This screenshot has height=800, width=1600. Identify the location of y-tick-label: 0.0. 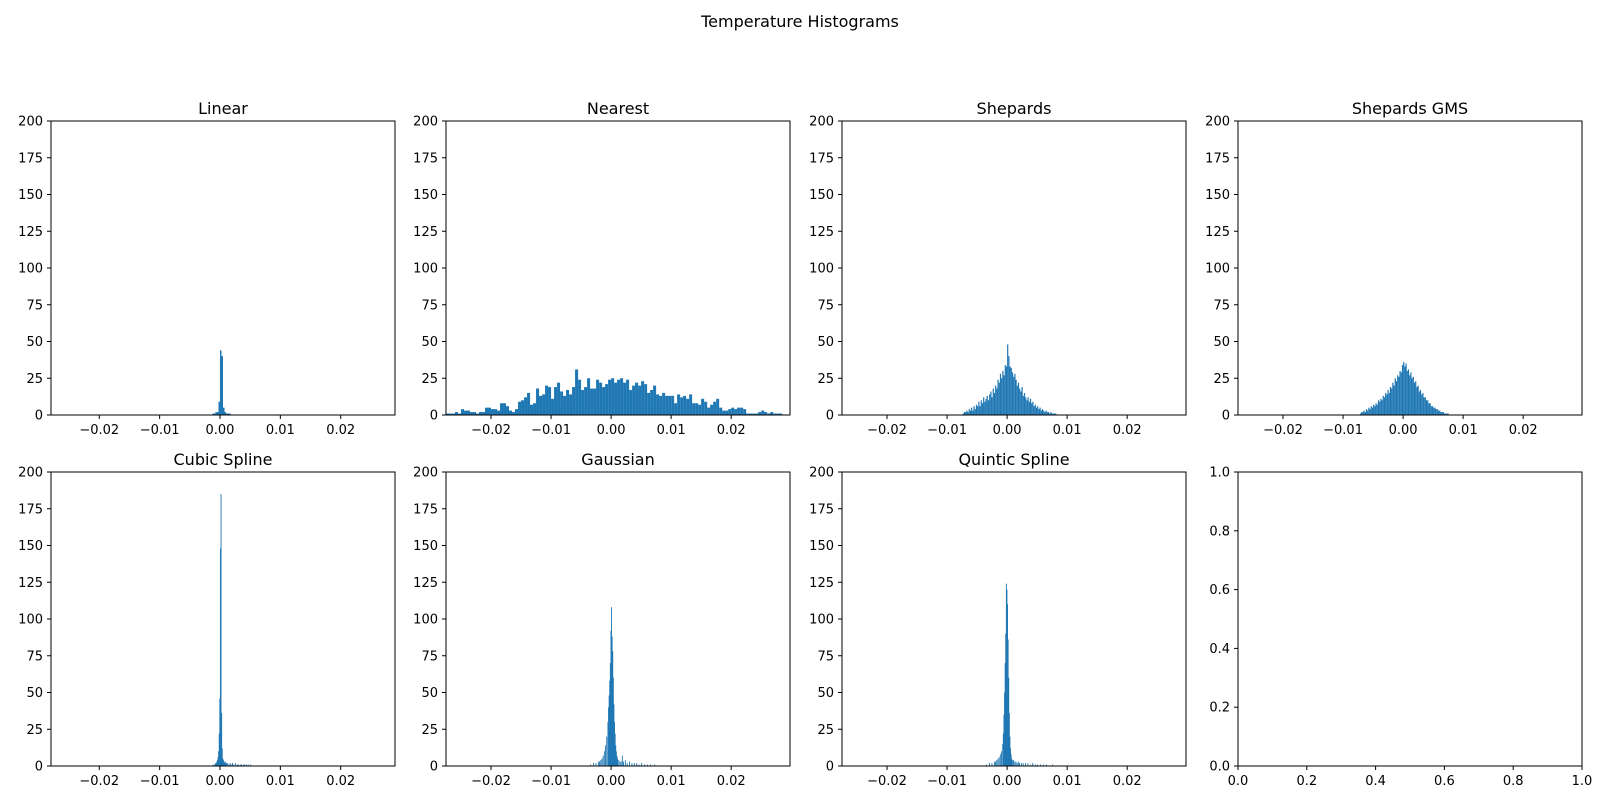
(1219, 767).